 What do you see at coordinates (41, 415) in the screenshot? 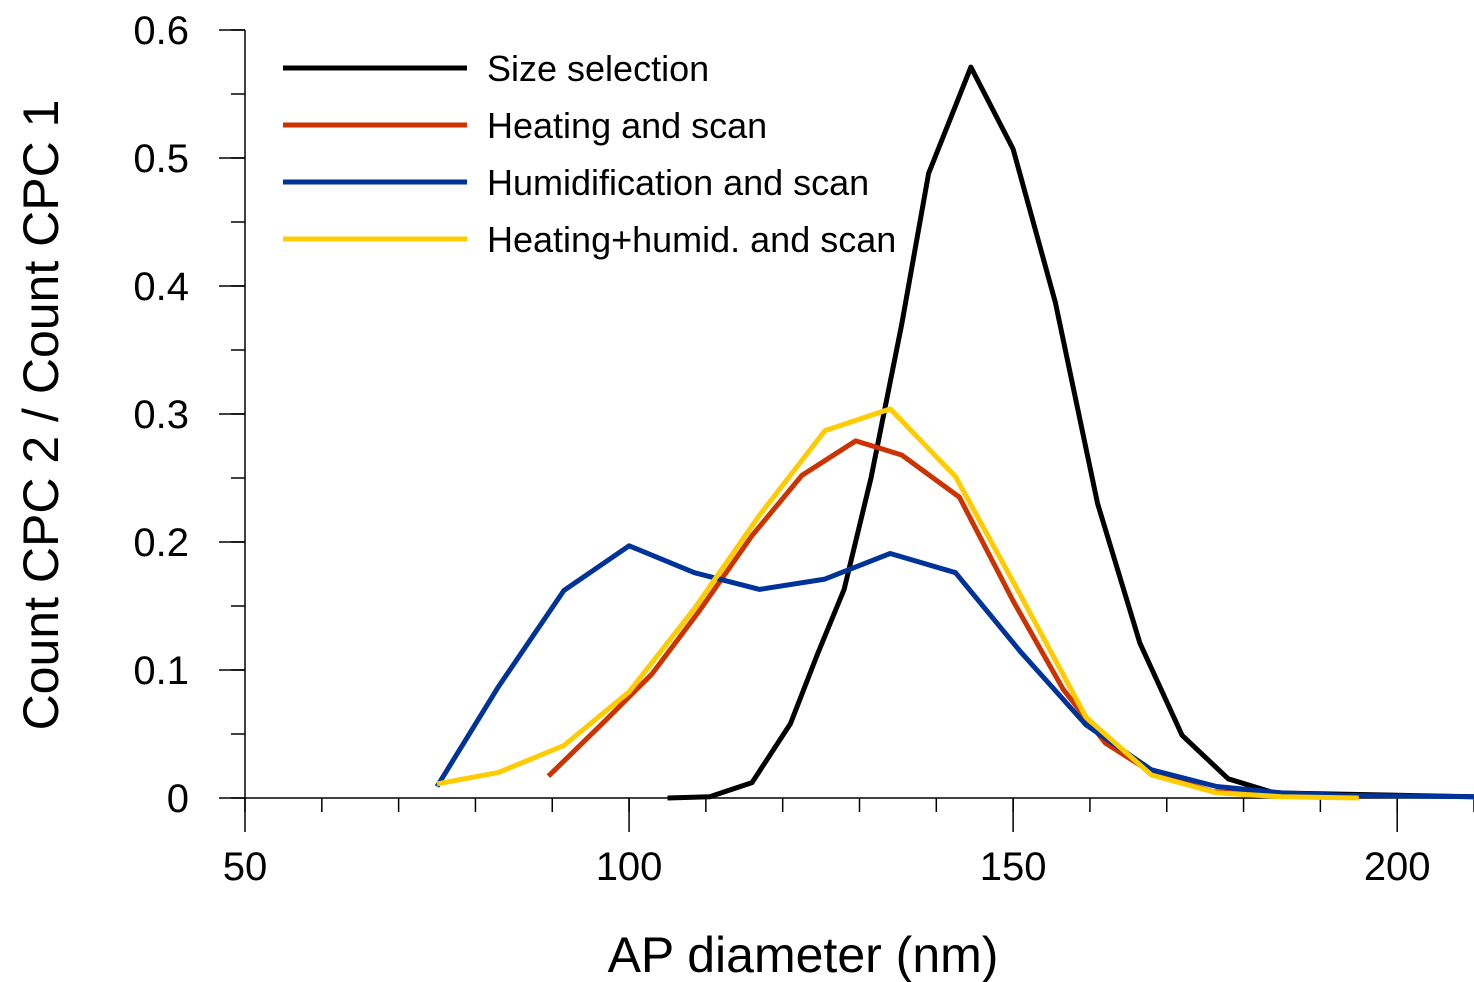
I see `y-axis-title: Count CPC 2 / Count CPC 1` at bounding box center [41, 415].